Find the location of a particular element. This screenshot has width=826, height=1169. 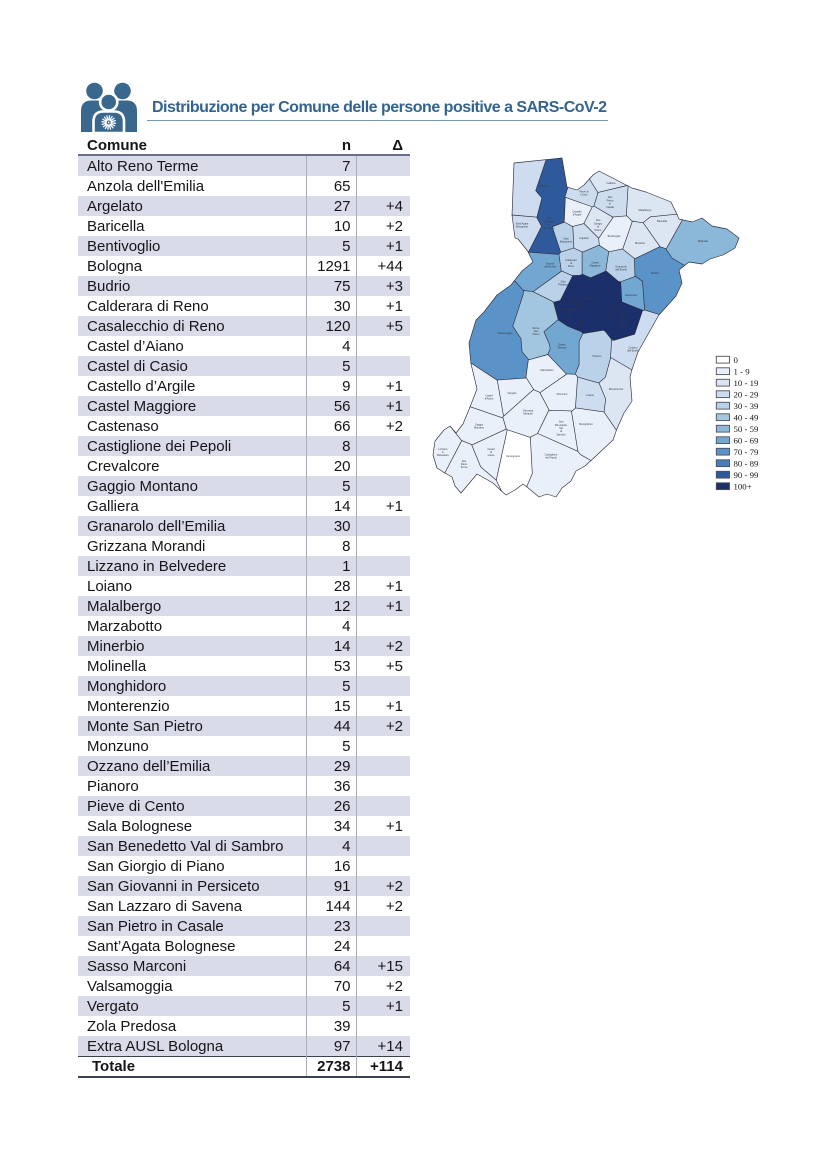

svg-text: Casio is located at coordinates (491, 455).